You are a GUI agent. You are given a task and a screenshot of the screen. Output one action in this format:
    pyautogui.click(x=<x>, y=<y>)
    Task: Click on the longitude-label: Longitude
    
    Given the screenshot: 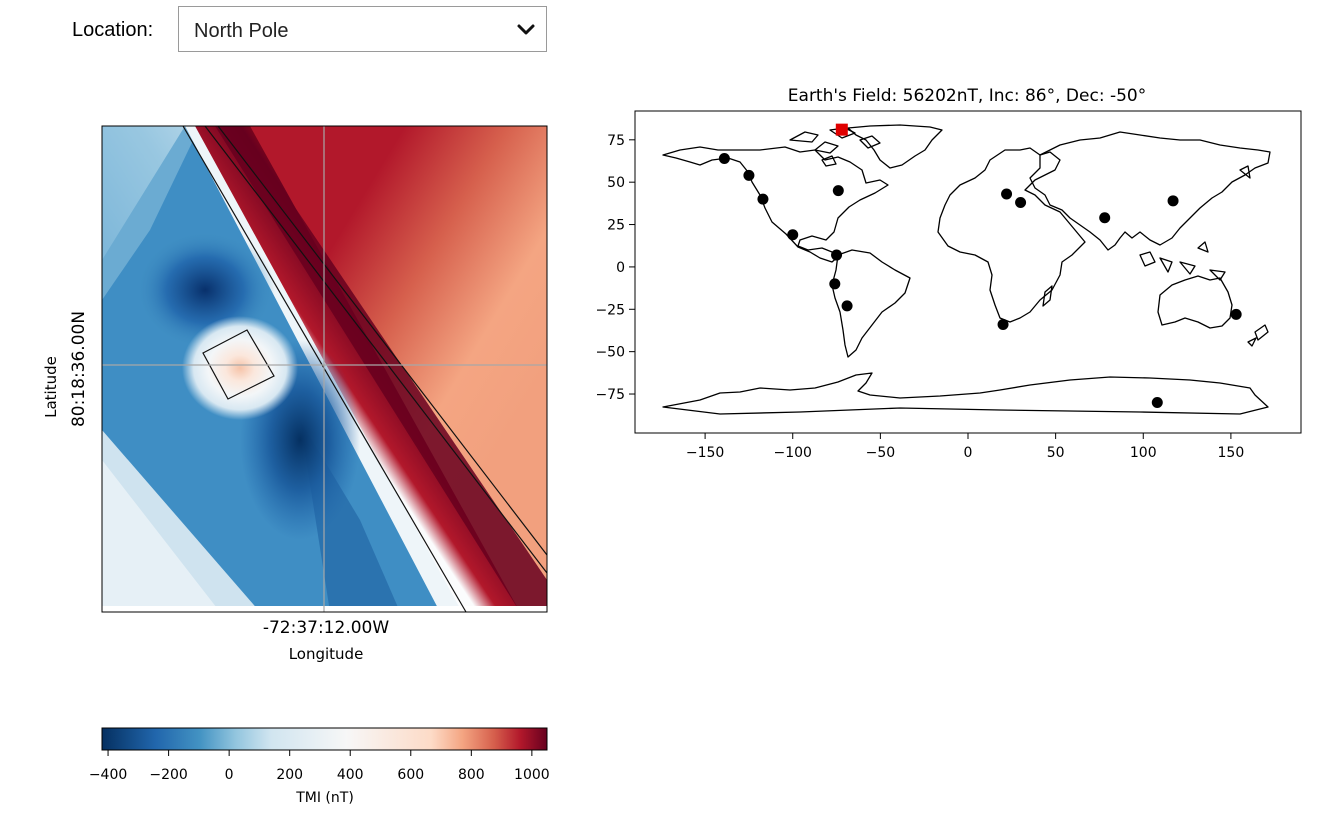 What is the action you would take?
    pyautogui.click(x=326, y=654)
    